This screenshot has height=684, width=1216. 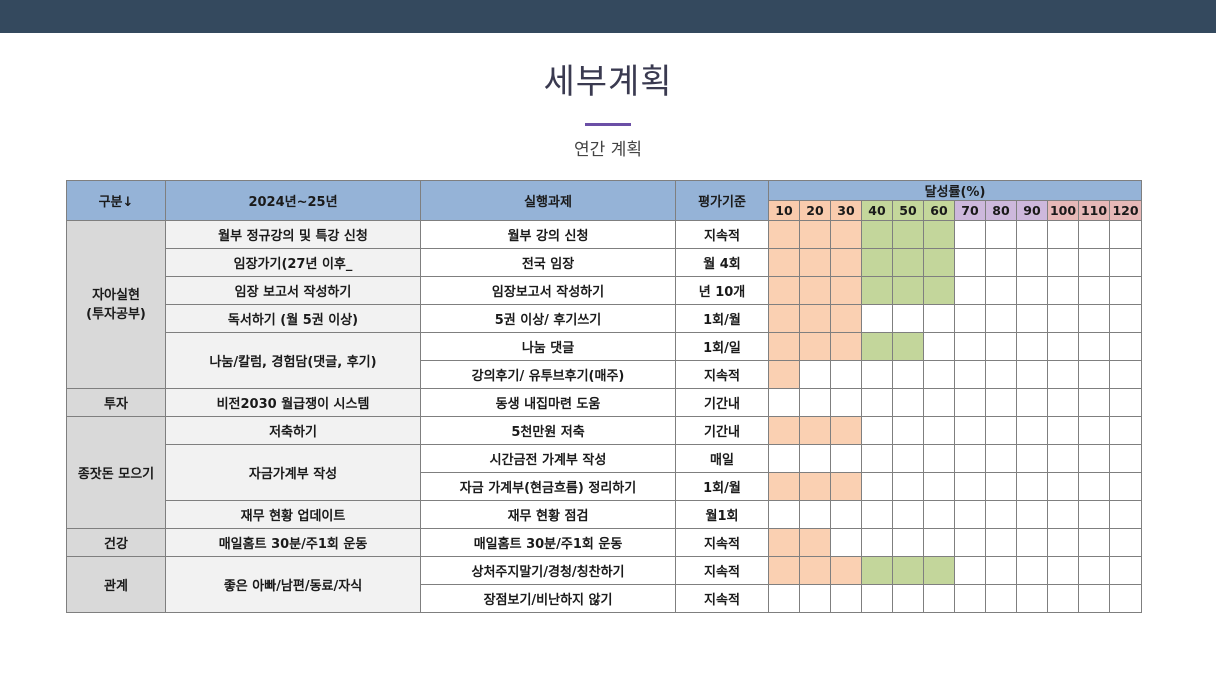 I want to click on table-row: 재무 현황 업데이트 재무 현황 점검 월1회, so click(x=604, y=514).